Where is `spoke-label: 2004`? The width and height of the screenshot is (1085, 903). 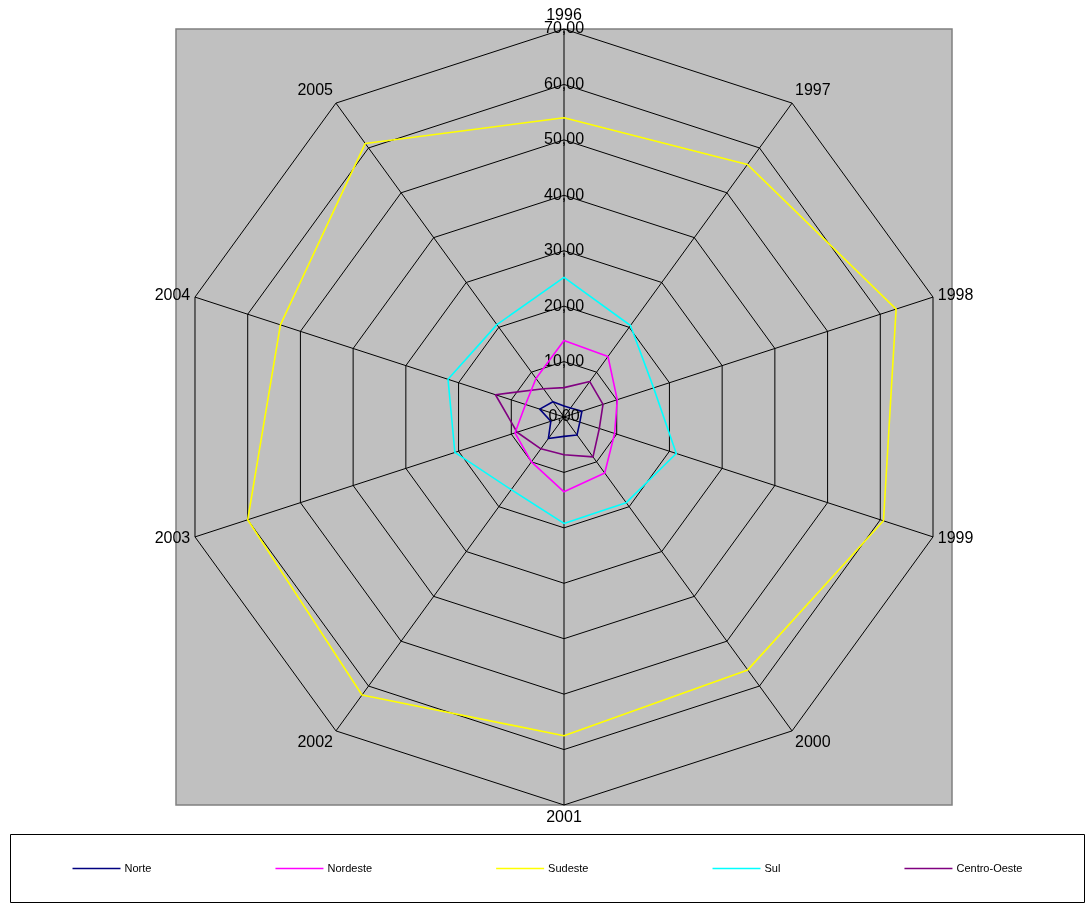 spoke-label: 2004 is located at coordinates (172, 294).